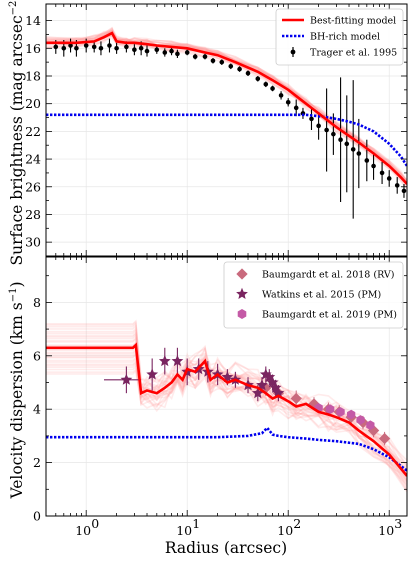 The width and height of the screenshot is (415, 564). I want to click on bot-y-tick-label: 0, so click(37, 516).